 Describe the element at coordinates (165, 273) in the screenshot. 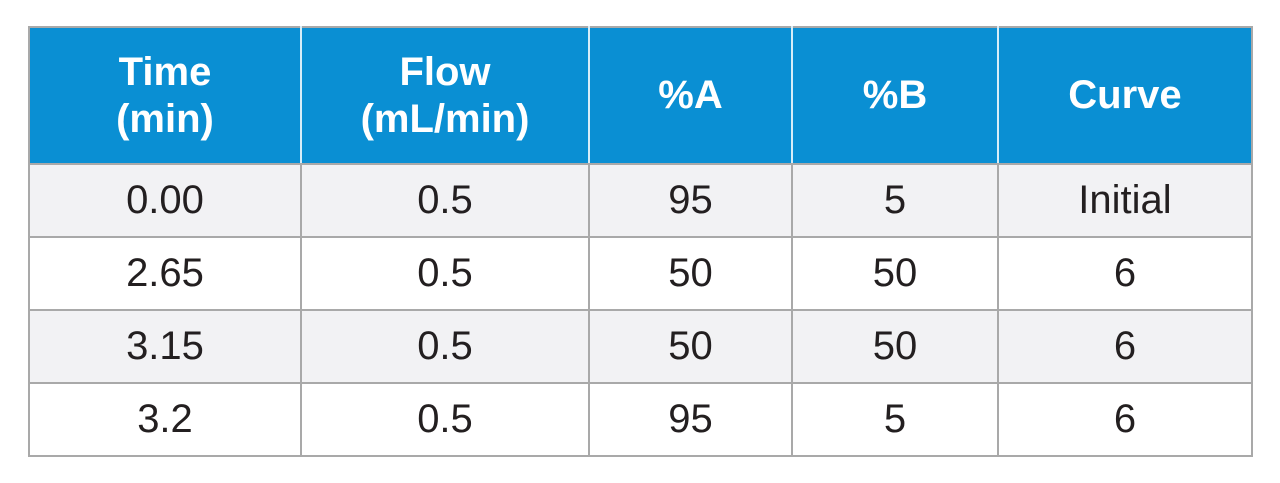

I see `cell-time: 2.65` at that location.